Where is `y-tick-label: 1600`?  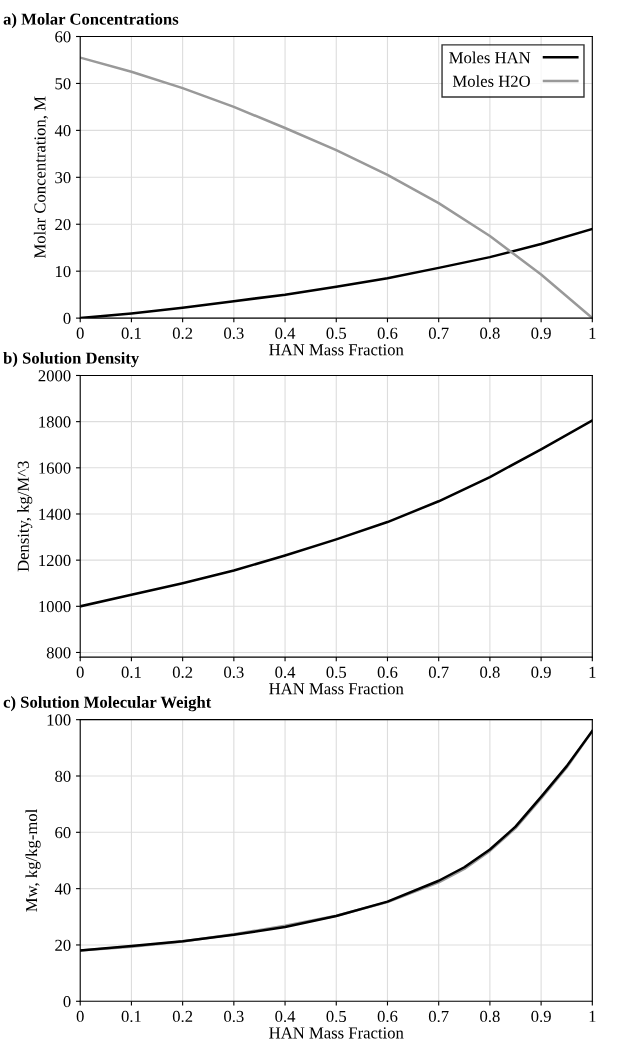 y-tick-label: 1600 is located at coordinates (55, 468).